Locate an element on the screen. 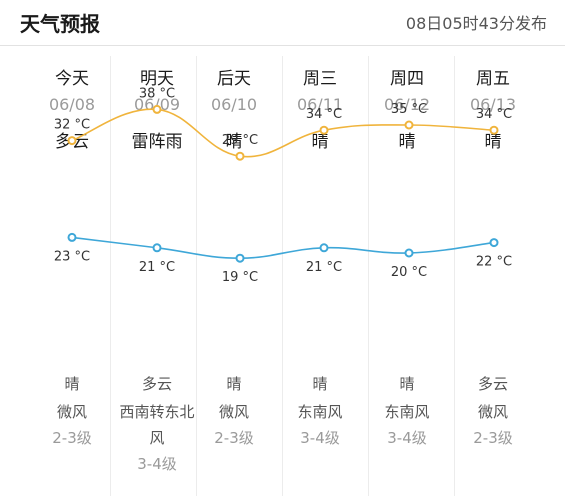  wind-info: 西南转东北 风 3-4级 is located at coordinates (157, 438).